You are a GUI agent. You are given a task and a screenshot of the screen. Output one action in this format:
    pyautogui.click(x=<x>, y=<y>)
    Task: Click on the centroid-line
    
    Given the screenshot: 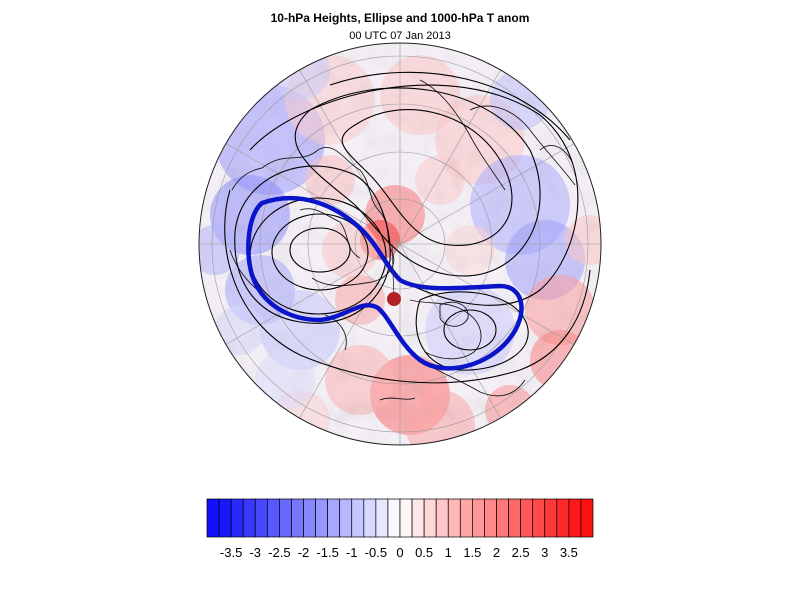 What is the action you would take?
    pyautogui.click(x=393, y=271)
    